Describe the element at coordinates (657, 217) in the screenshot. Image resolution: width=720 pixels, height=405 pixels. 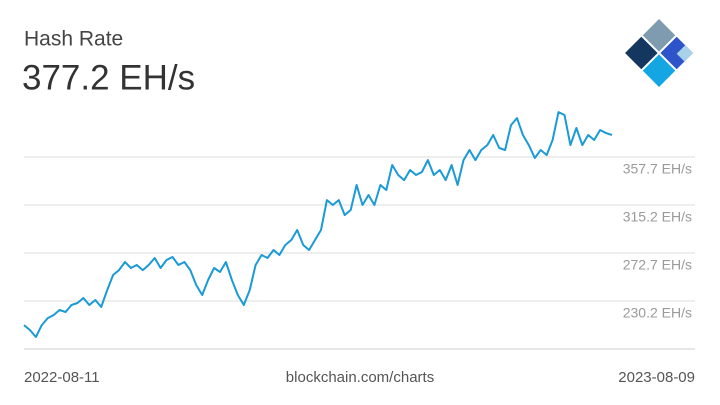
I see `y-tick-label: 315.2 EH/s` at that location.